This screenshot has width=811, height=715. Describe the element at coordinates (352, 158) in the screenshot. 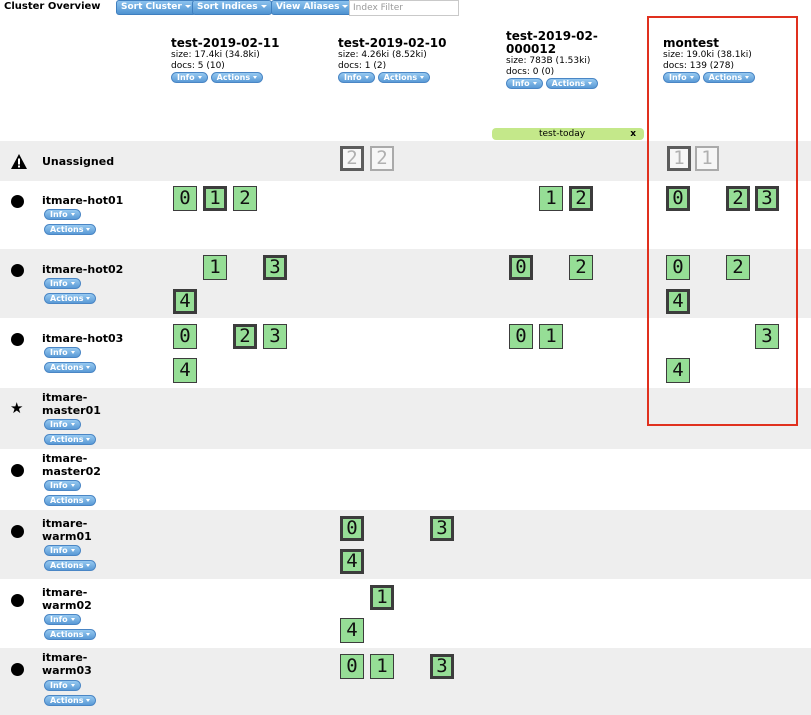

I see `shard-primary-unassigned: 2` at that location.